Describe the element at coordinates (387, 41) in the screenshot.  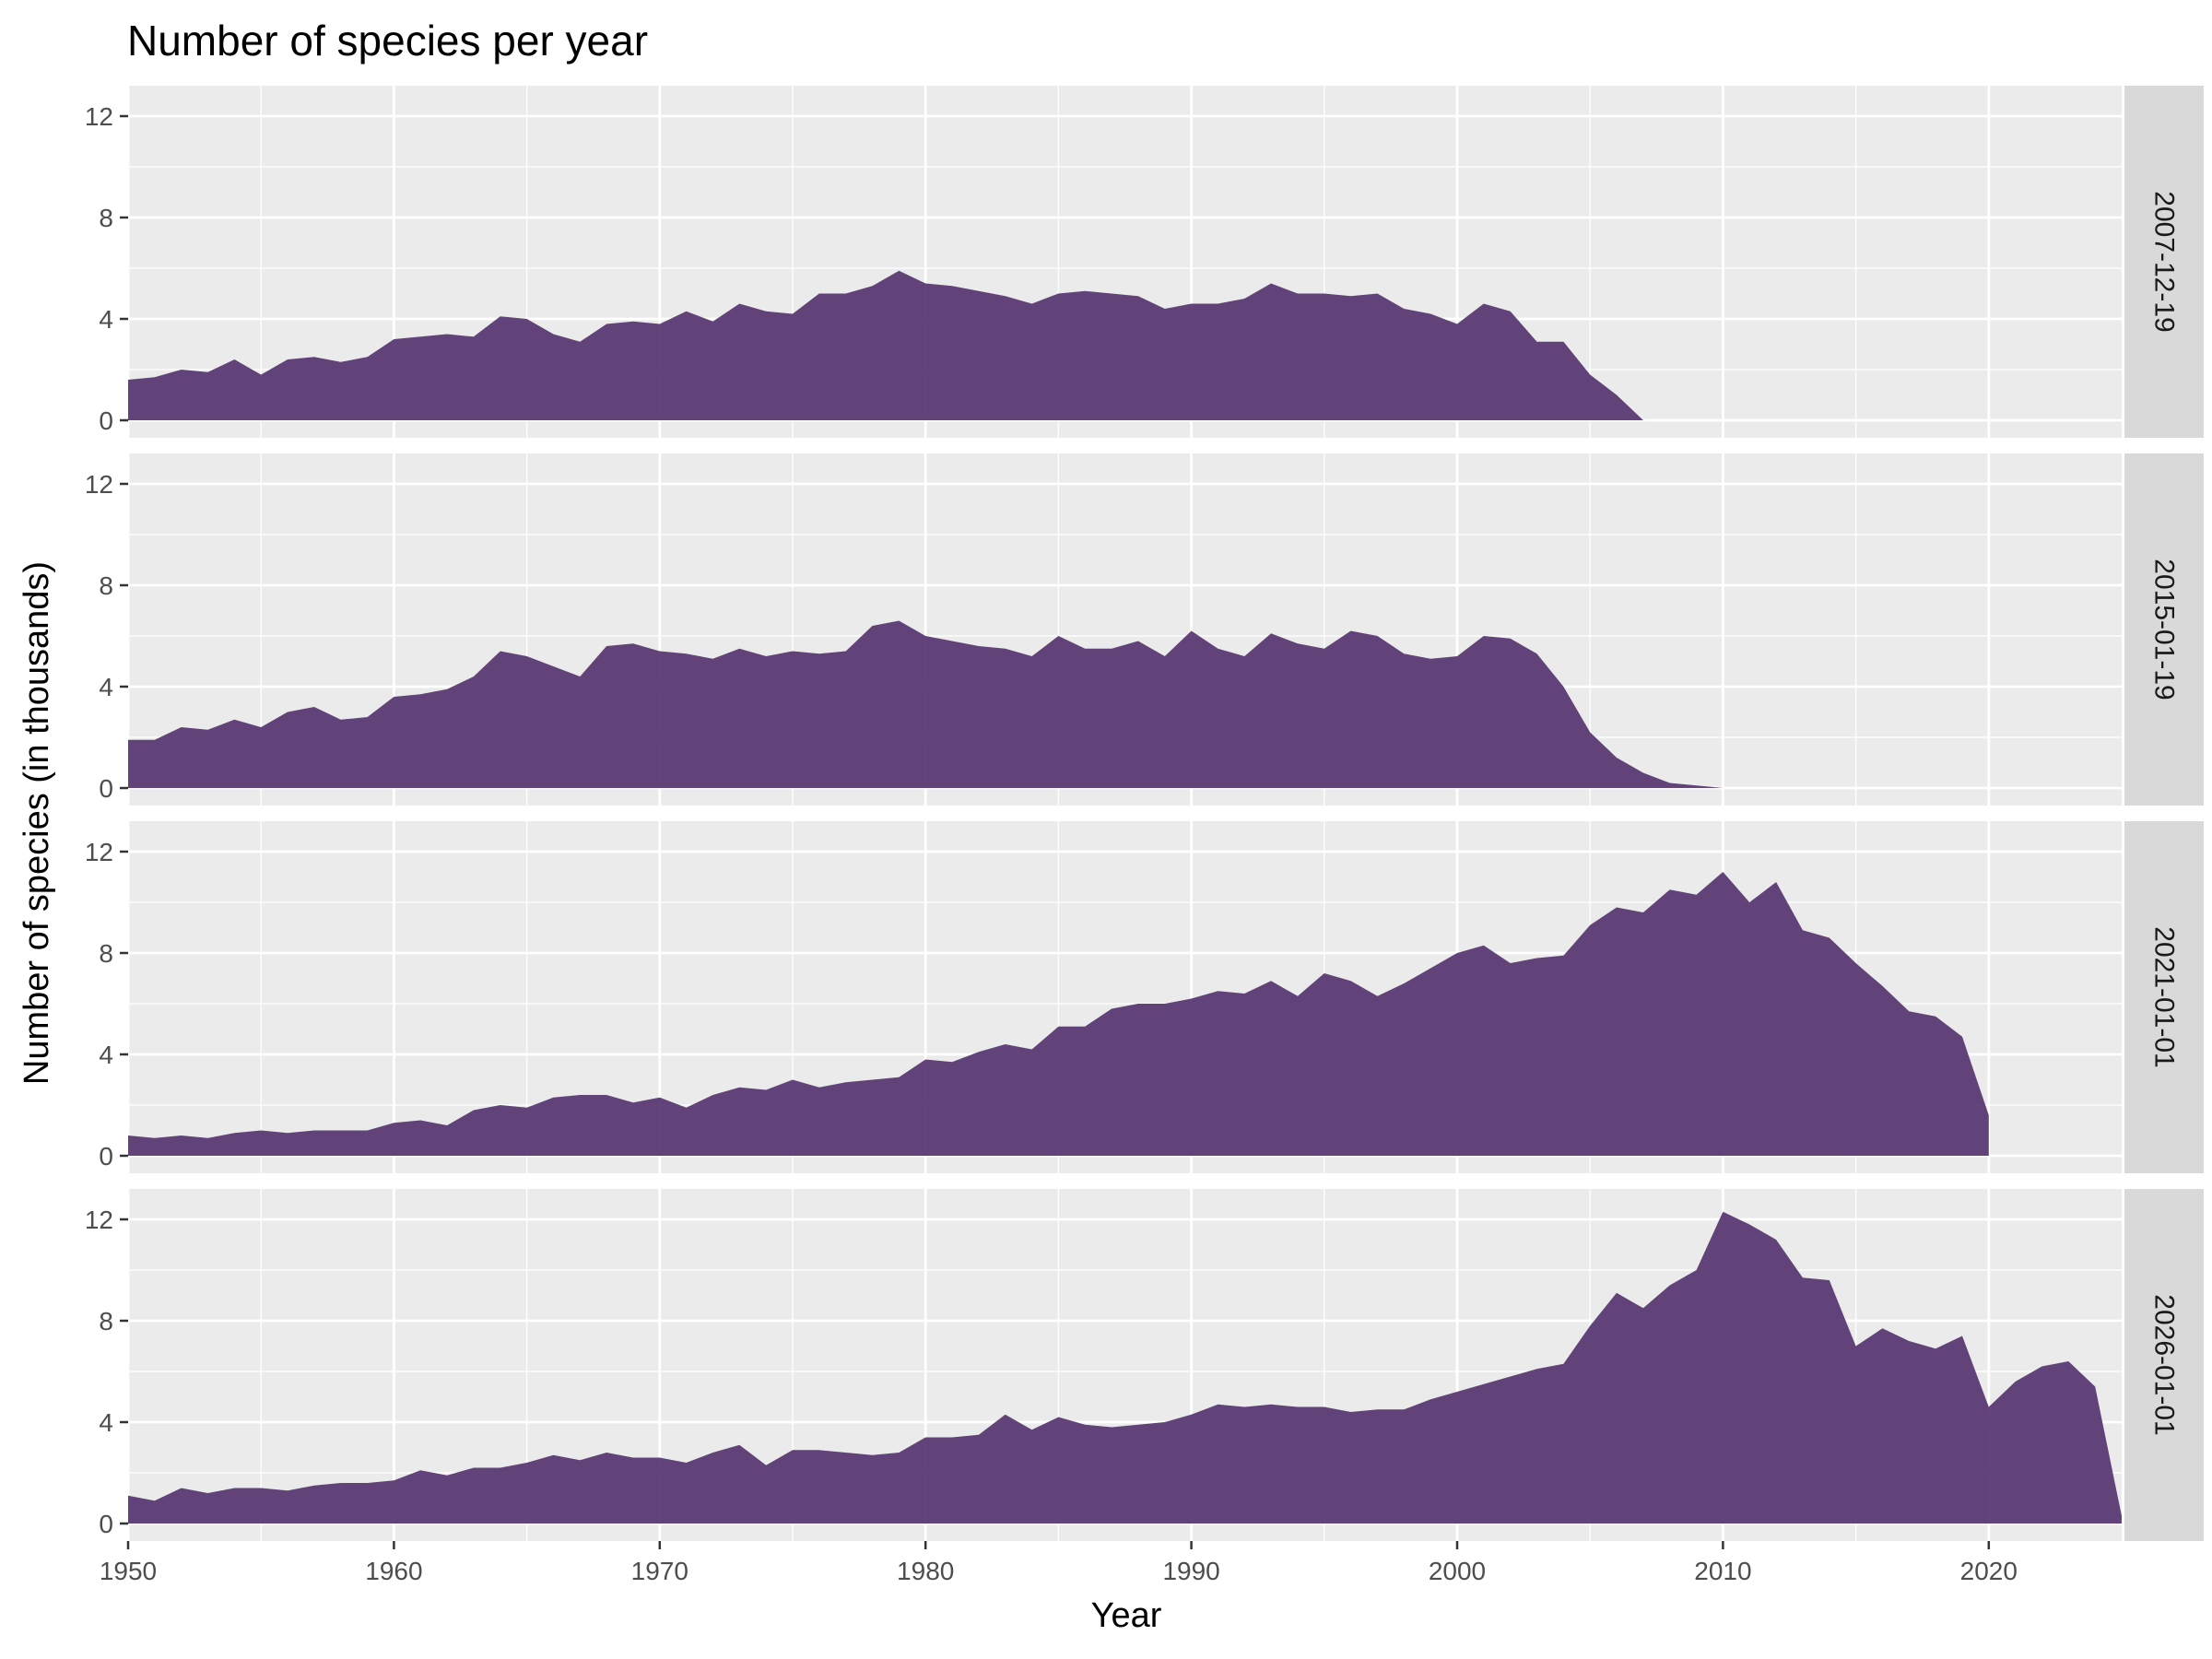
I see `chart-title: Number of species per year` at that location.